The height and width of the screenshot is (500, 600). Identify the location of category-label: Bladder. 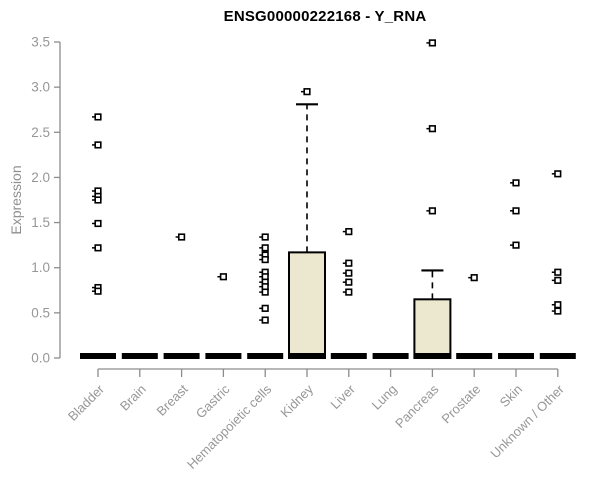
(86, 402).